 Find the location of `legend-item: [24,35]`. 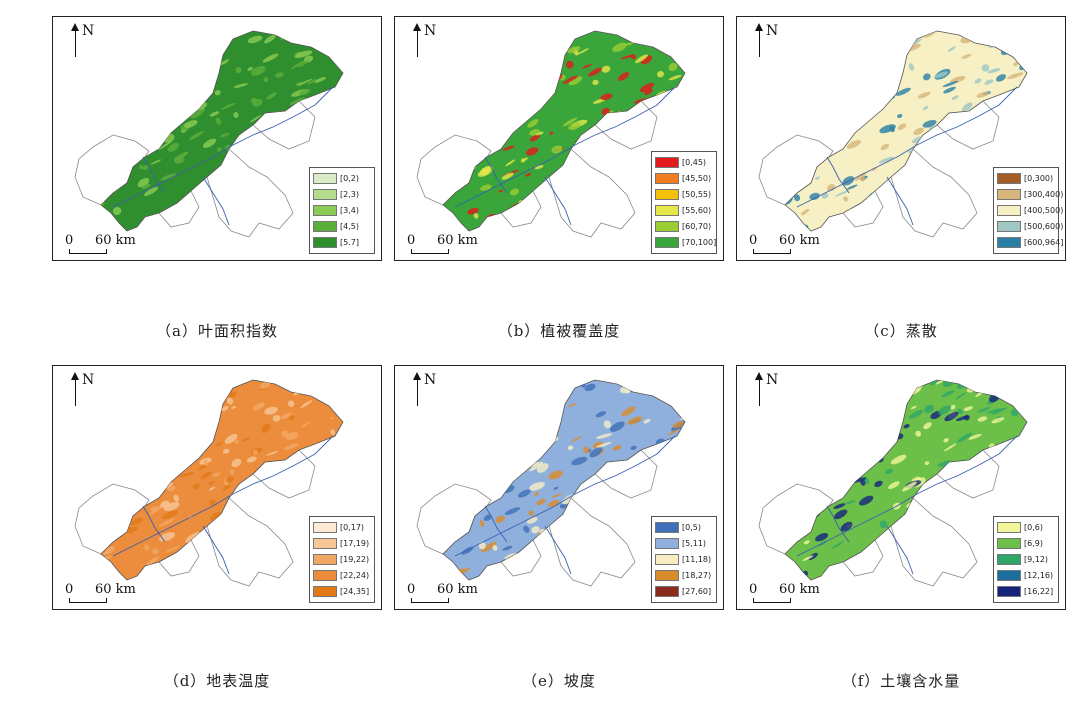

legend-item: [24,35] is located at coordinates (342, 591).